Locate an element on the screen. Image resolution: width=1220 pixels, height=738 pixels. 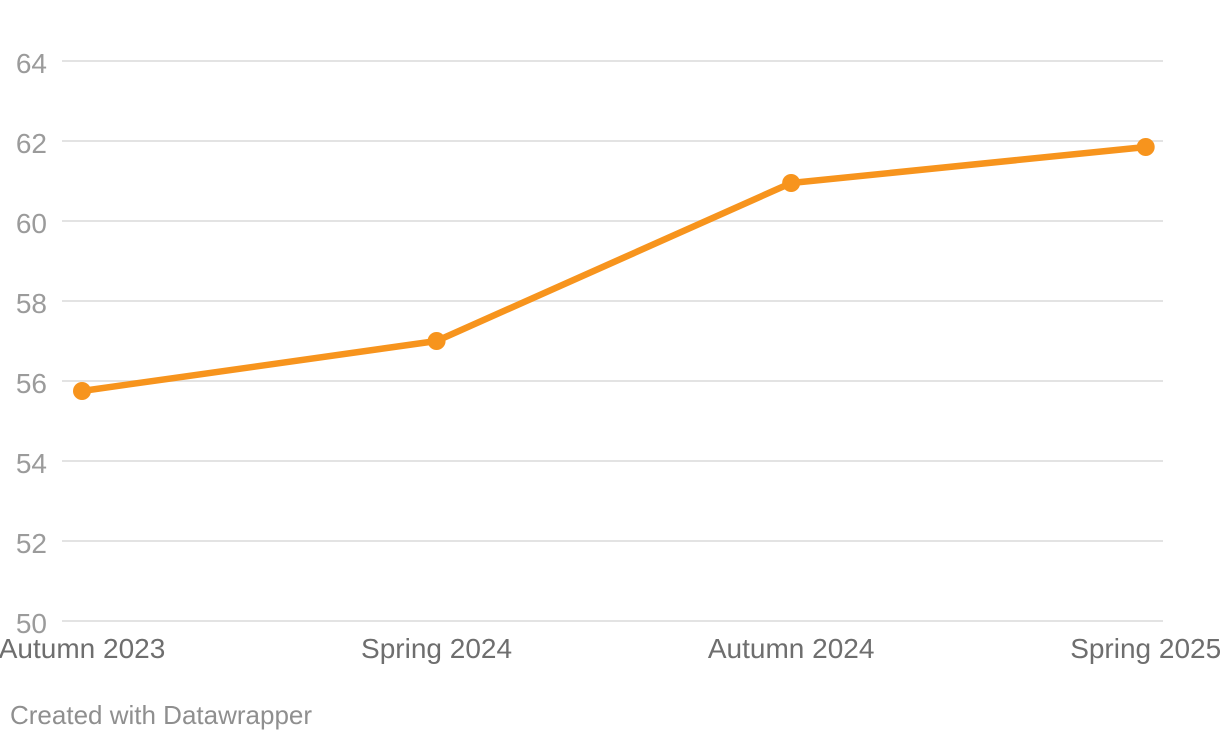
x-axis-tick-label: Autumn 2024 is located at coordinates (791, 648).